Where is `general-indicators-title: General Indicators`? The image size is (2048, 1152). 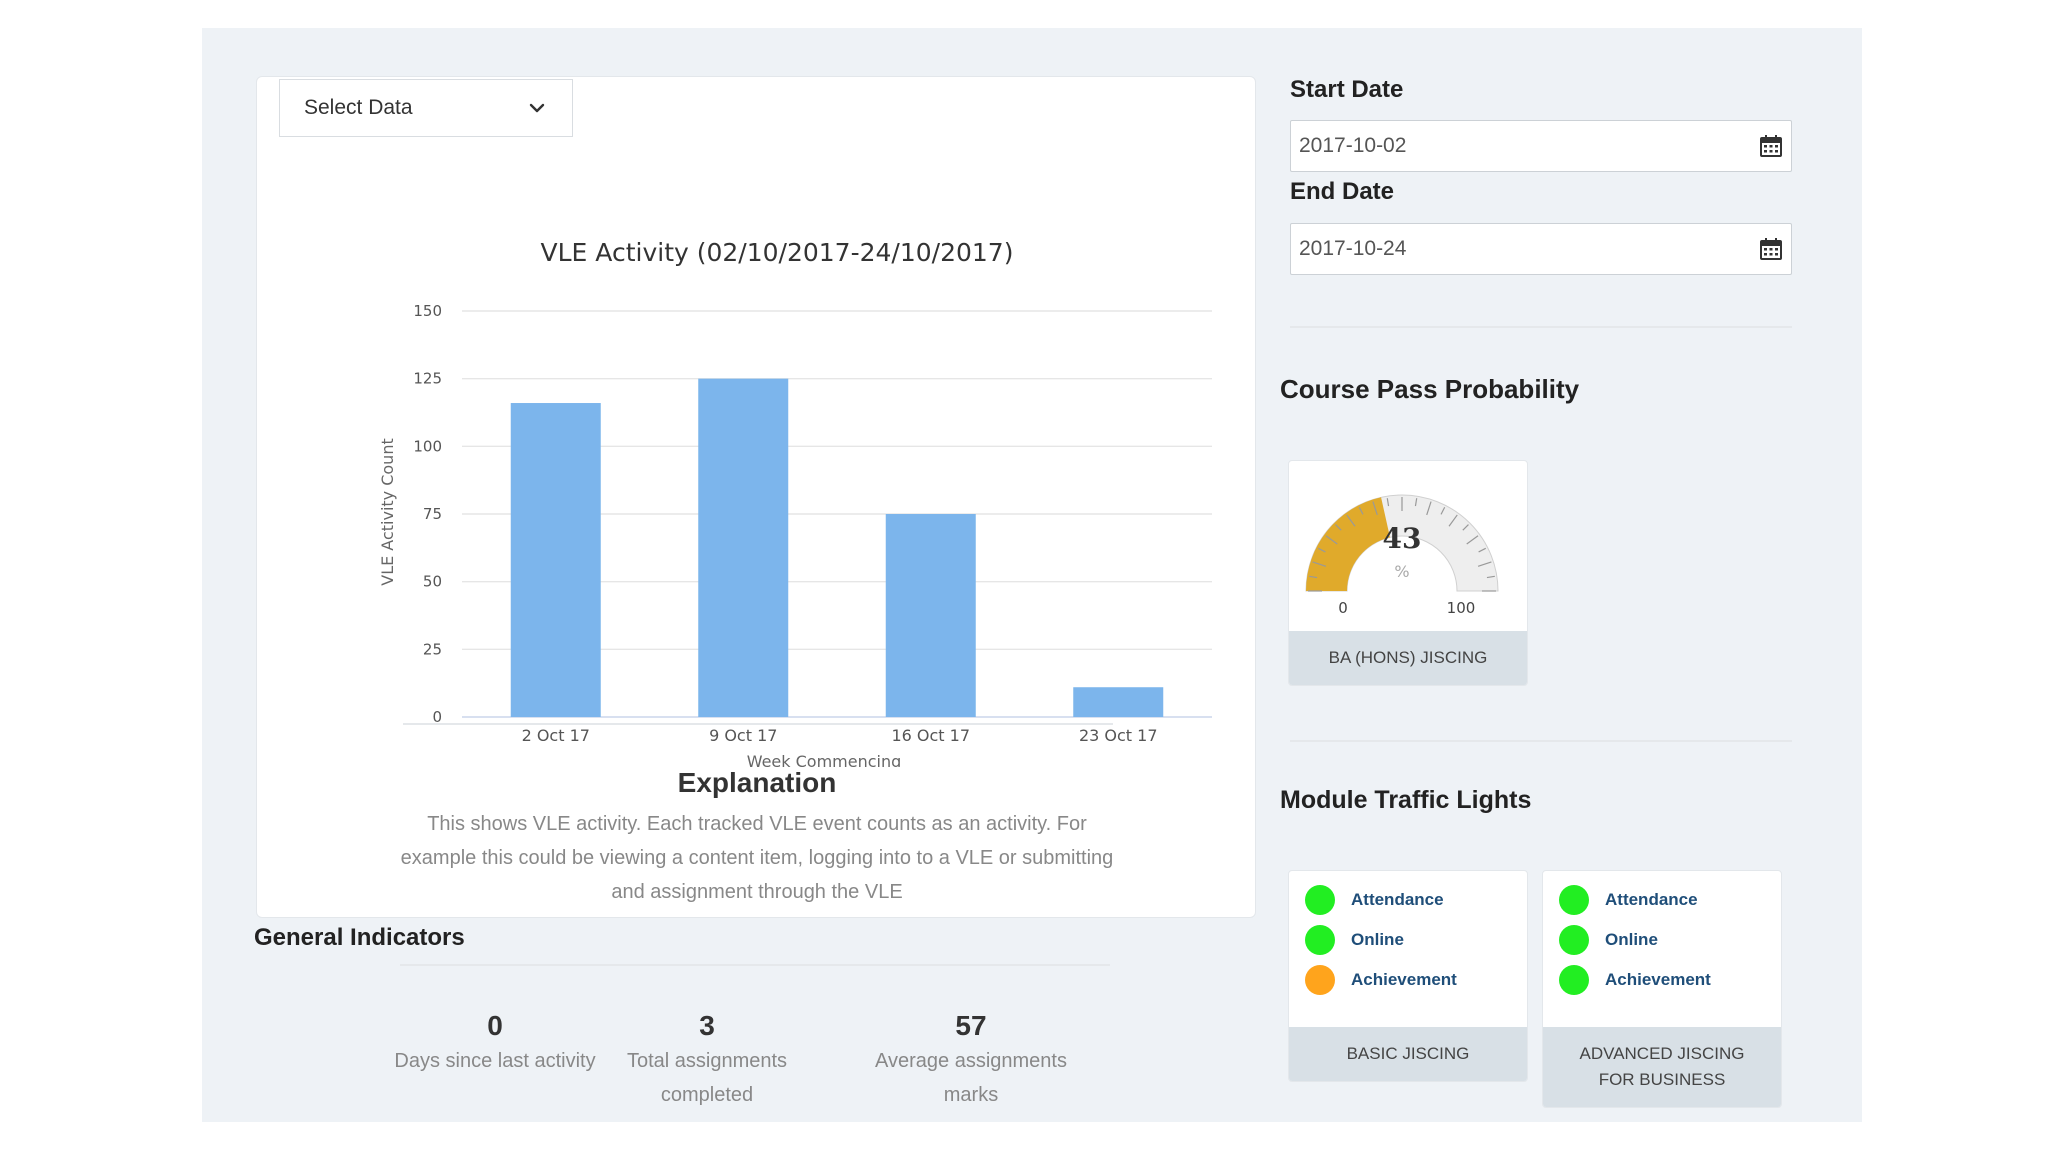
general-indicators-title: General Indicators is located at coordinates (359, 937).